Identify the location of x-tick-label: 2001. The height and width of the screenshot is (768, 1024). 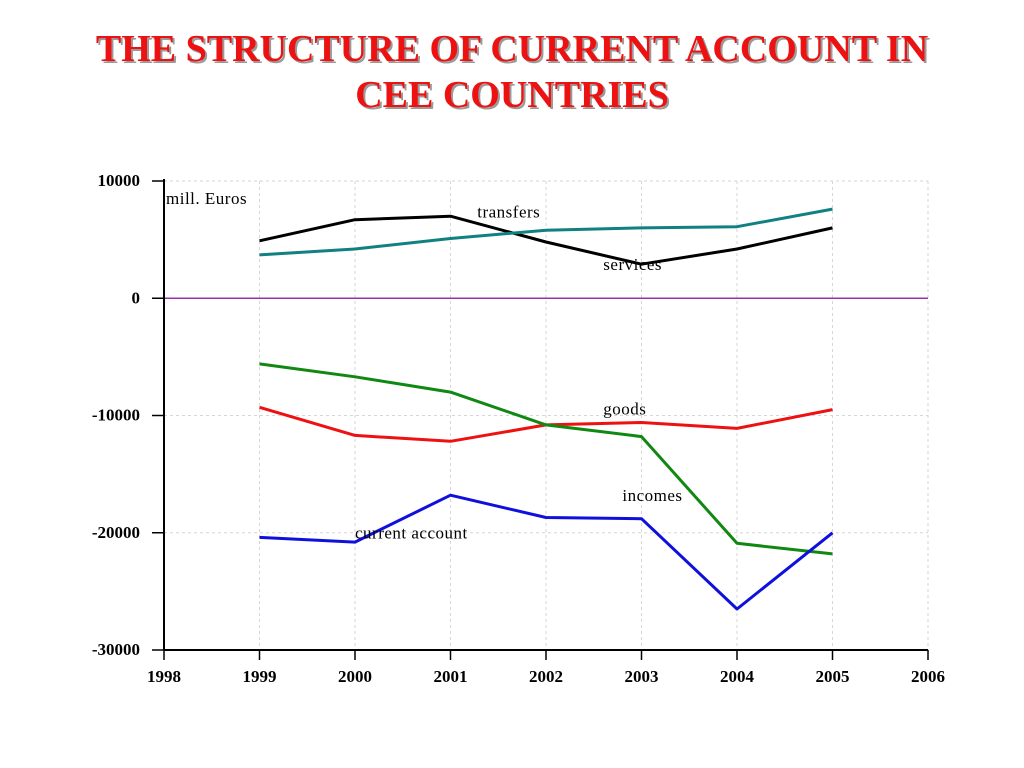
(451, 676).